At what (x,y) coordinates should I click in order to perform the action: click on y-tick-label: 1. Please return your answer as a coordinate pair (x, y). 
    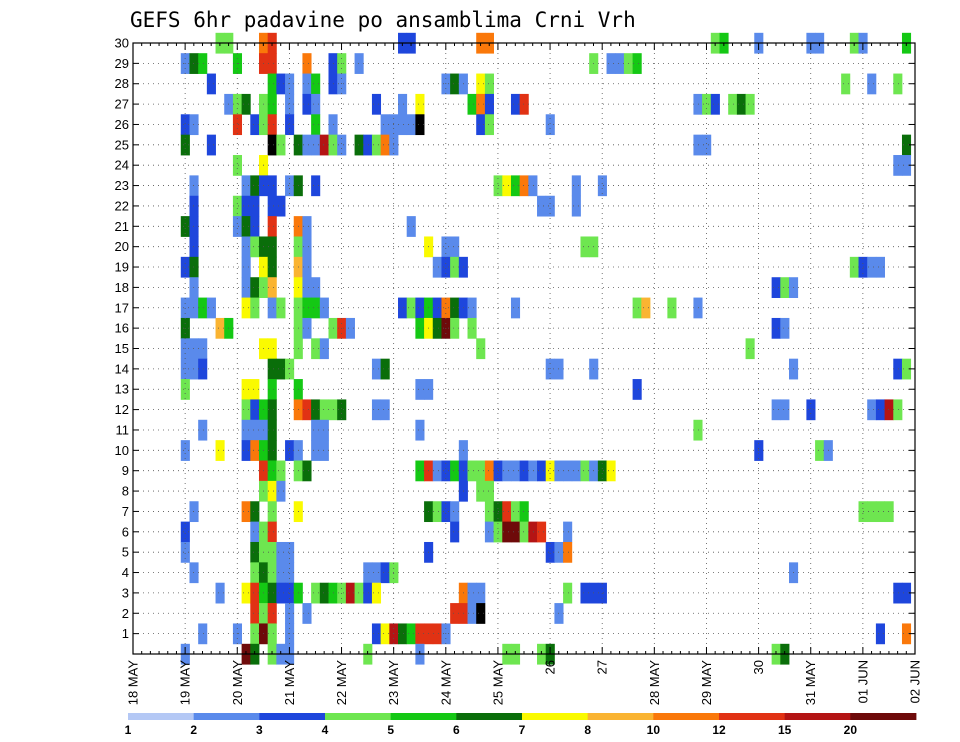
    Looking at the image, I should click on (125, 633).